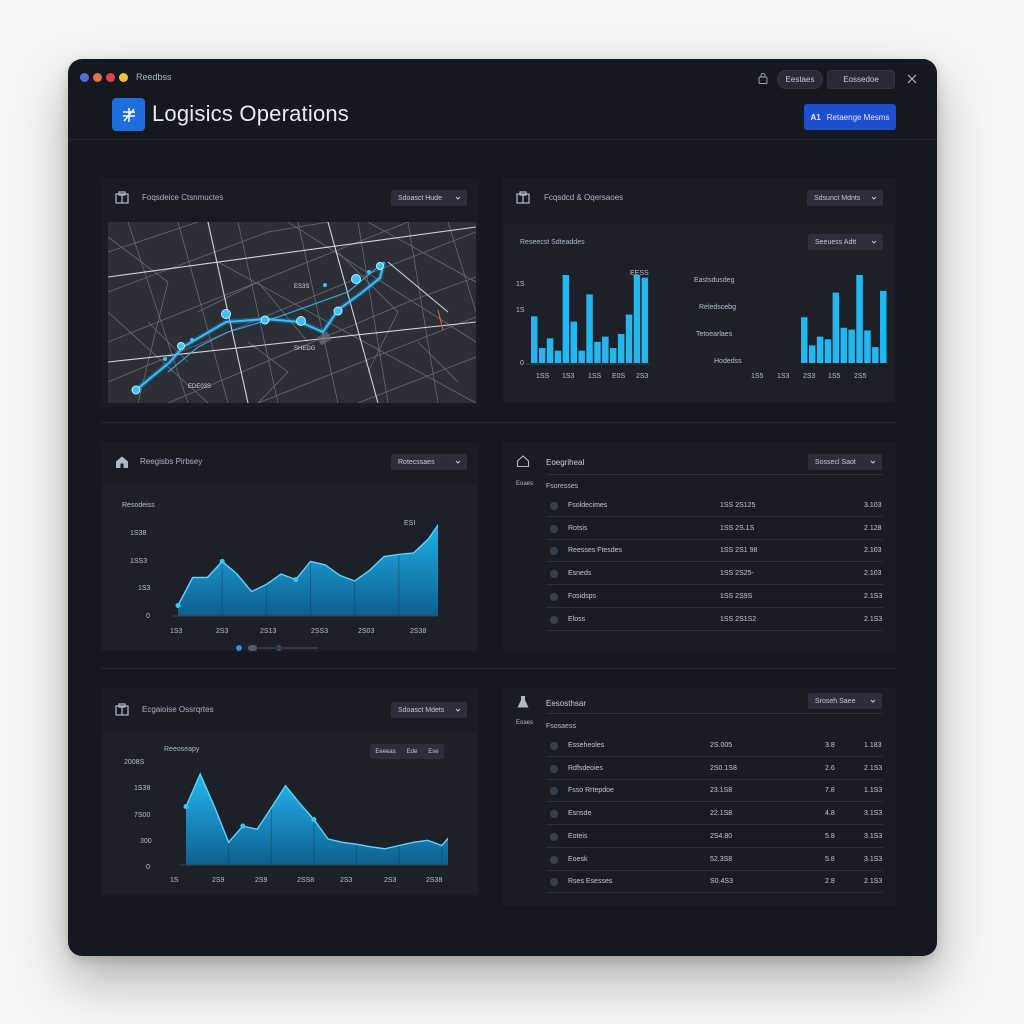 The width and height of the screenshot is (1024, 1024). Describe the element at coordinates (714, 791) in the screenshot. I see `table-row: Fsso Rrtepdoe 23.1S8 7.8 1.1S3` at that location.